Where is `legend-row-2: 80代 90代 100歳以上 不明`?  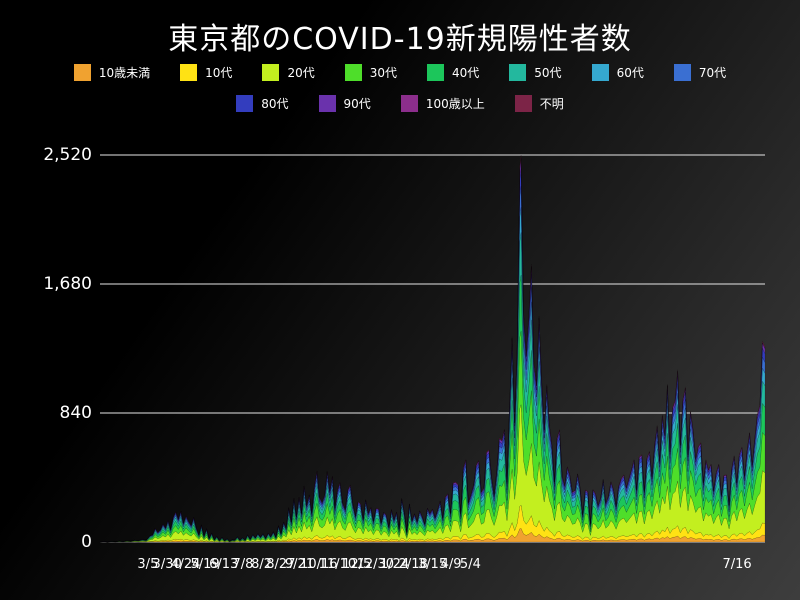 legend-row-2: 80代 90代 100歳以上 不明 is located at coordinates (400, 103).